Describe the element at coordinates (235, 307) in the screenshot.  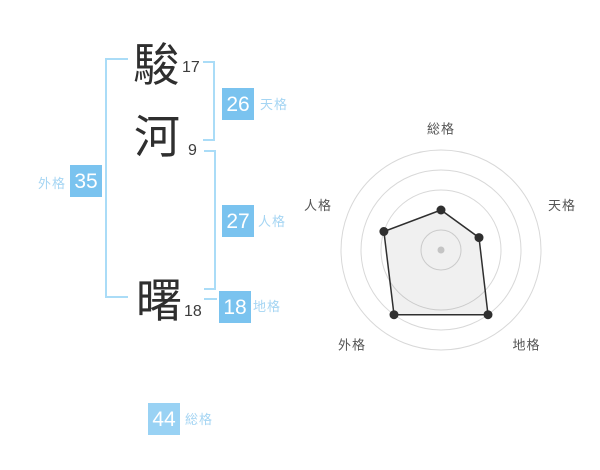
I see `chikaku-value-badge: 18` at that location.